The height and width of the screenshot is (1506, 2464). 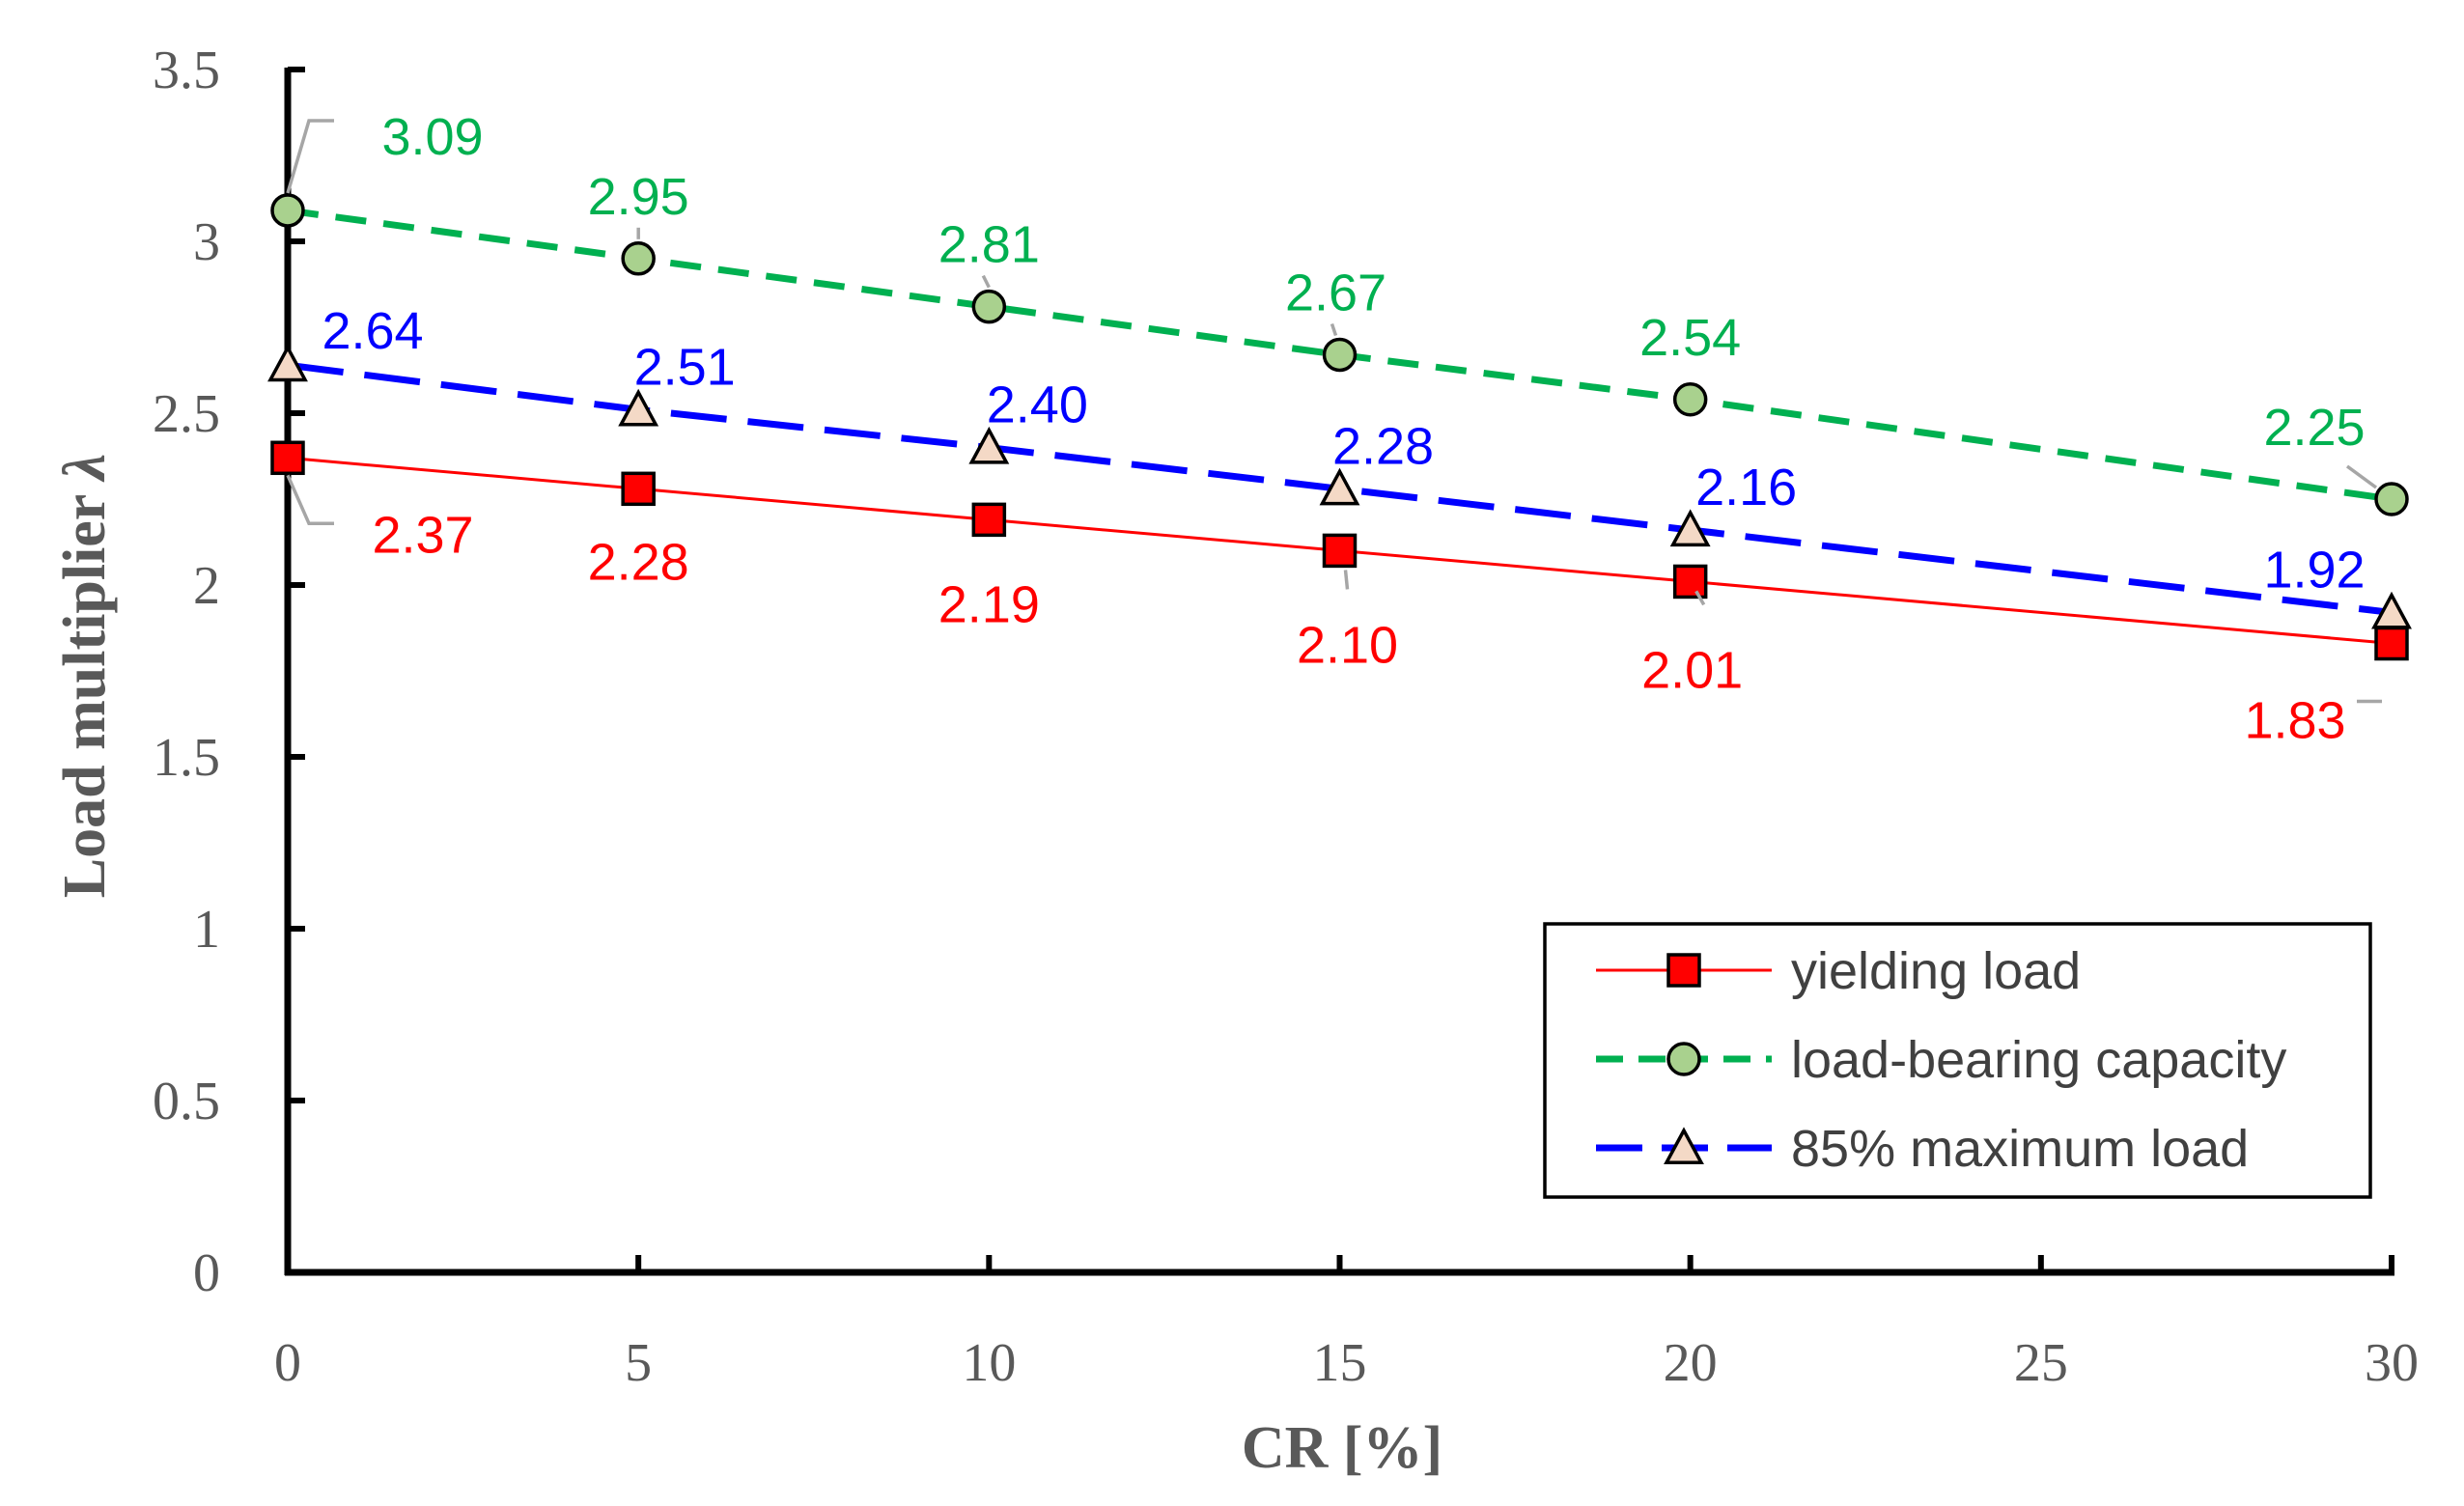 What do you see at coordinates (187, 414) in the screenshot?
I see `y-tick-label: 2.5` at bounding box center [187, 414].